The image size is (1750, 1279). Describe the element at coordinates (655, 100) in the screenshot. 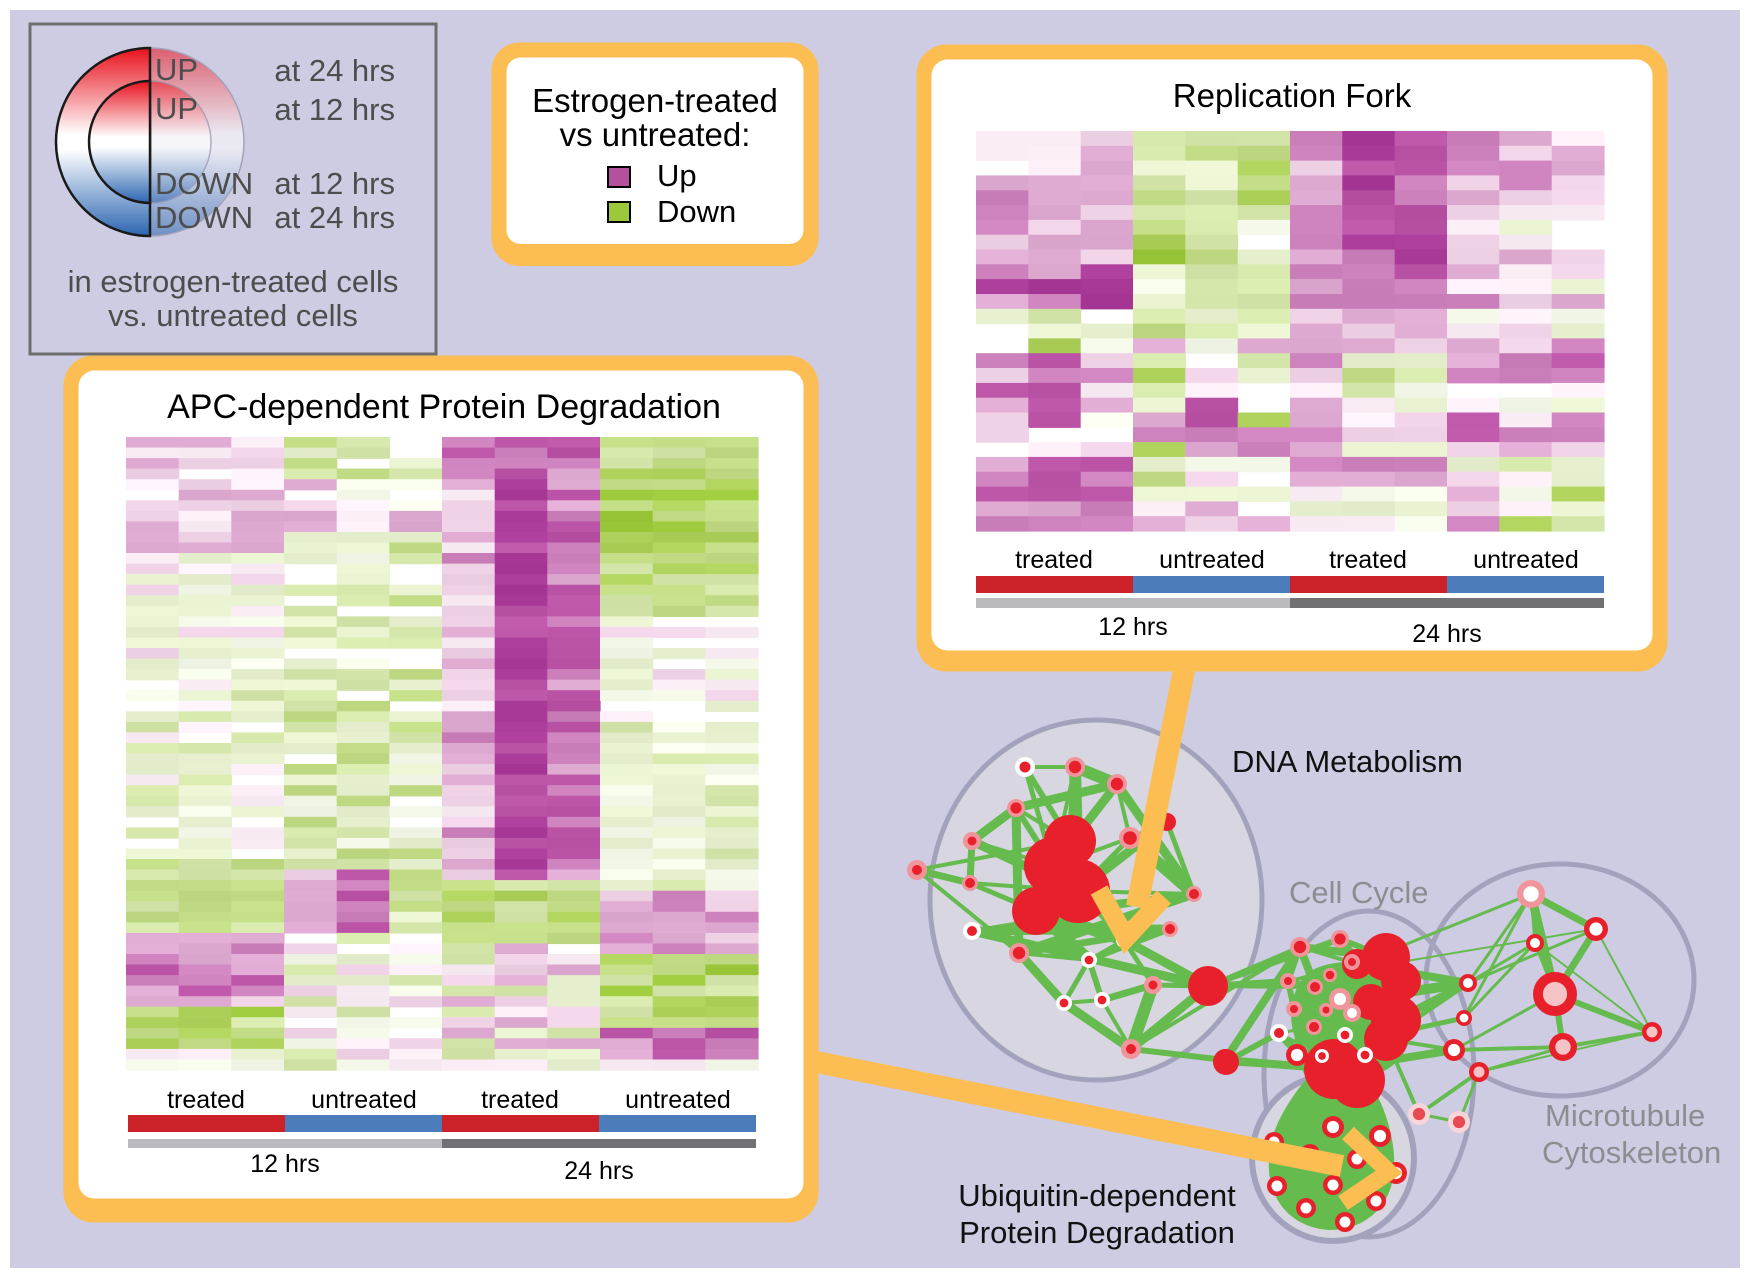

I see `svg-text: Estrogen-treated` at that location.